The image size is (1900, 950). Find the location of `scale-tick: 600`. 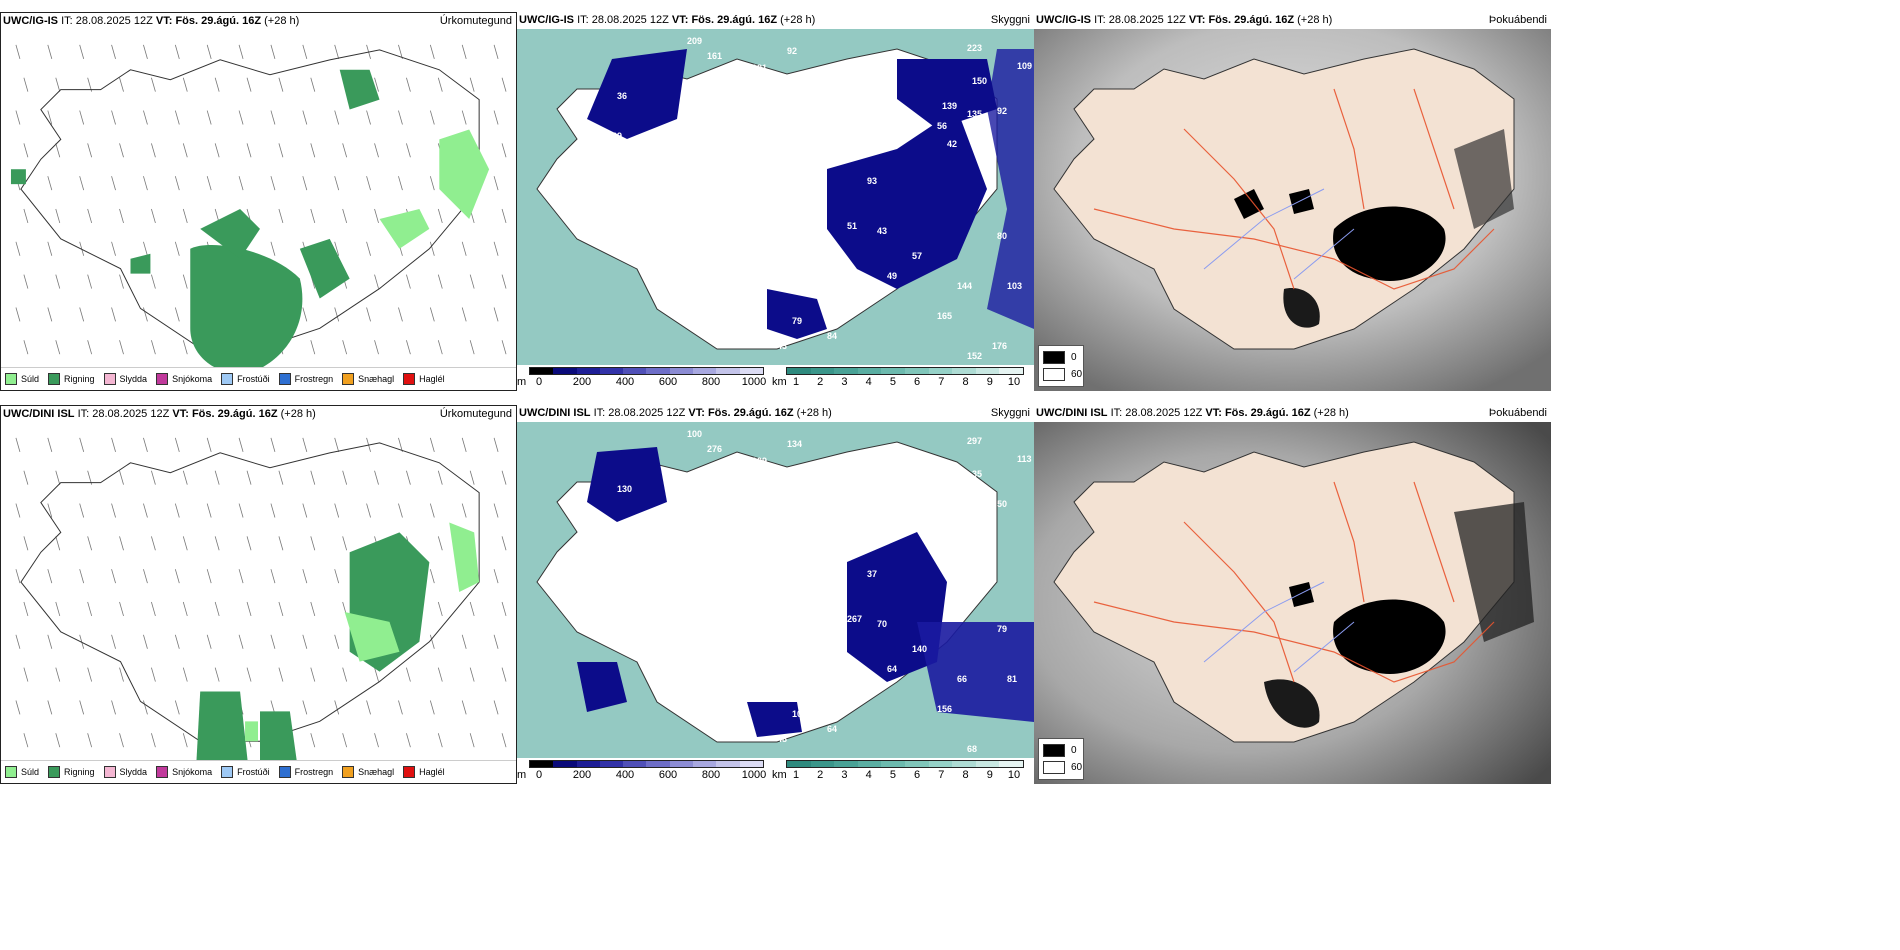

scale-tick: 600 is located at coordinates (668, 382).